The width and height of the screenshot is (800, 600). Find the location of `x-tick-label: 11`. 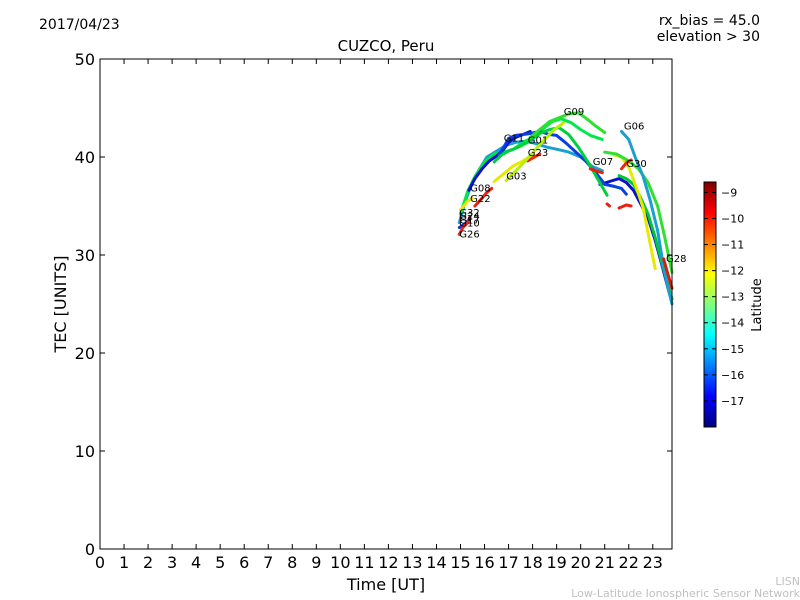

x-tick-label: 11 is located at coordinates (364, 562).